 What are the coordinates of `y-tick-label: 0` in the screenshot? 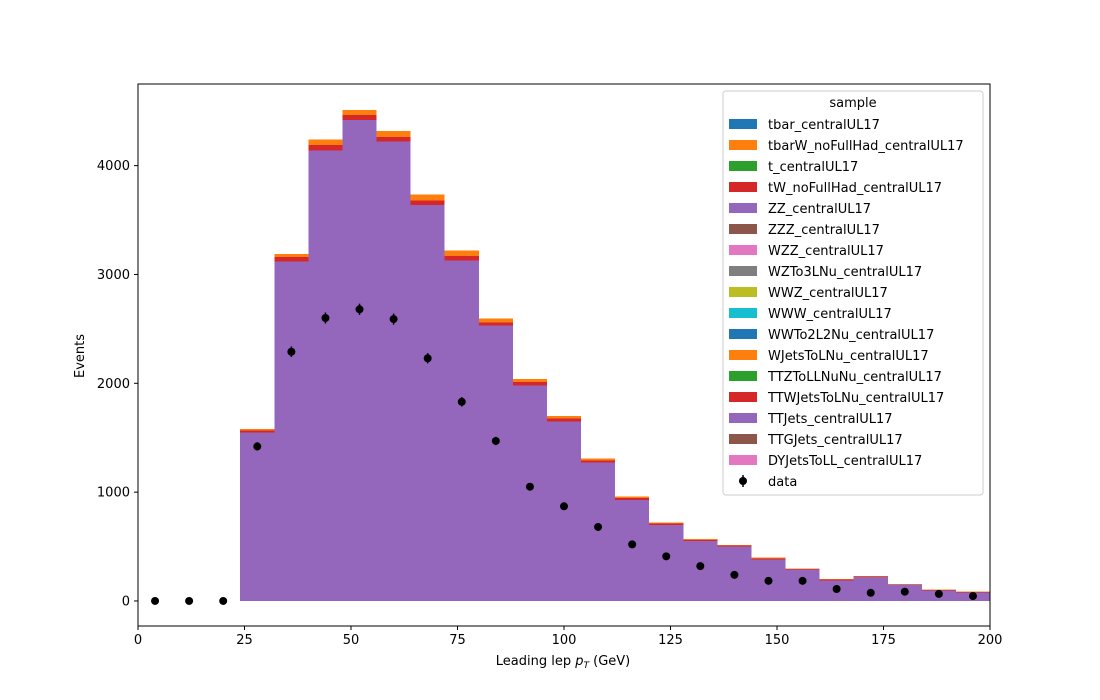 It's located at (126, 601).